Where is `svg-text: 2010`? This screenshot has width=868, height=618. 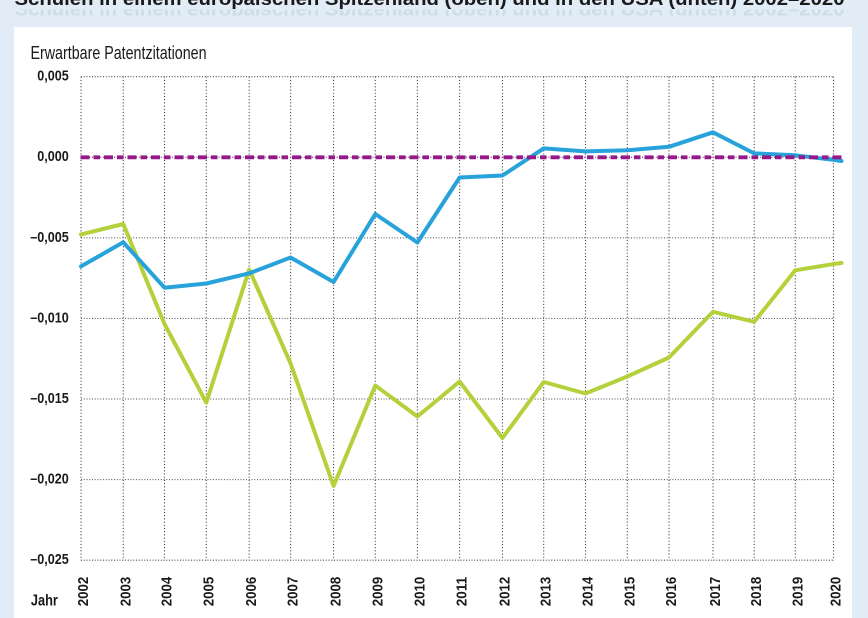 svg-text: 2010 is located at coordinates (420, 592).